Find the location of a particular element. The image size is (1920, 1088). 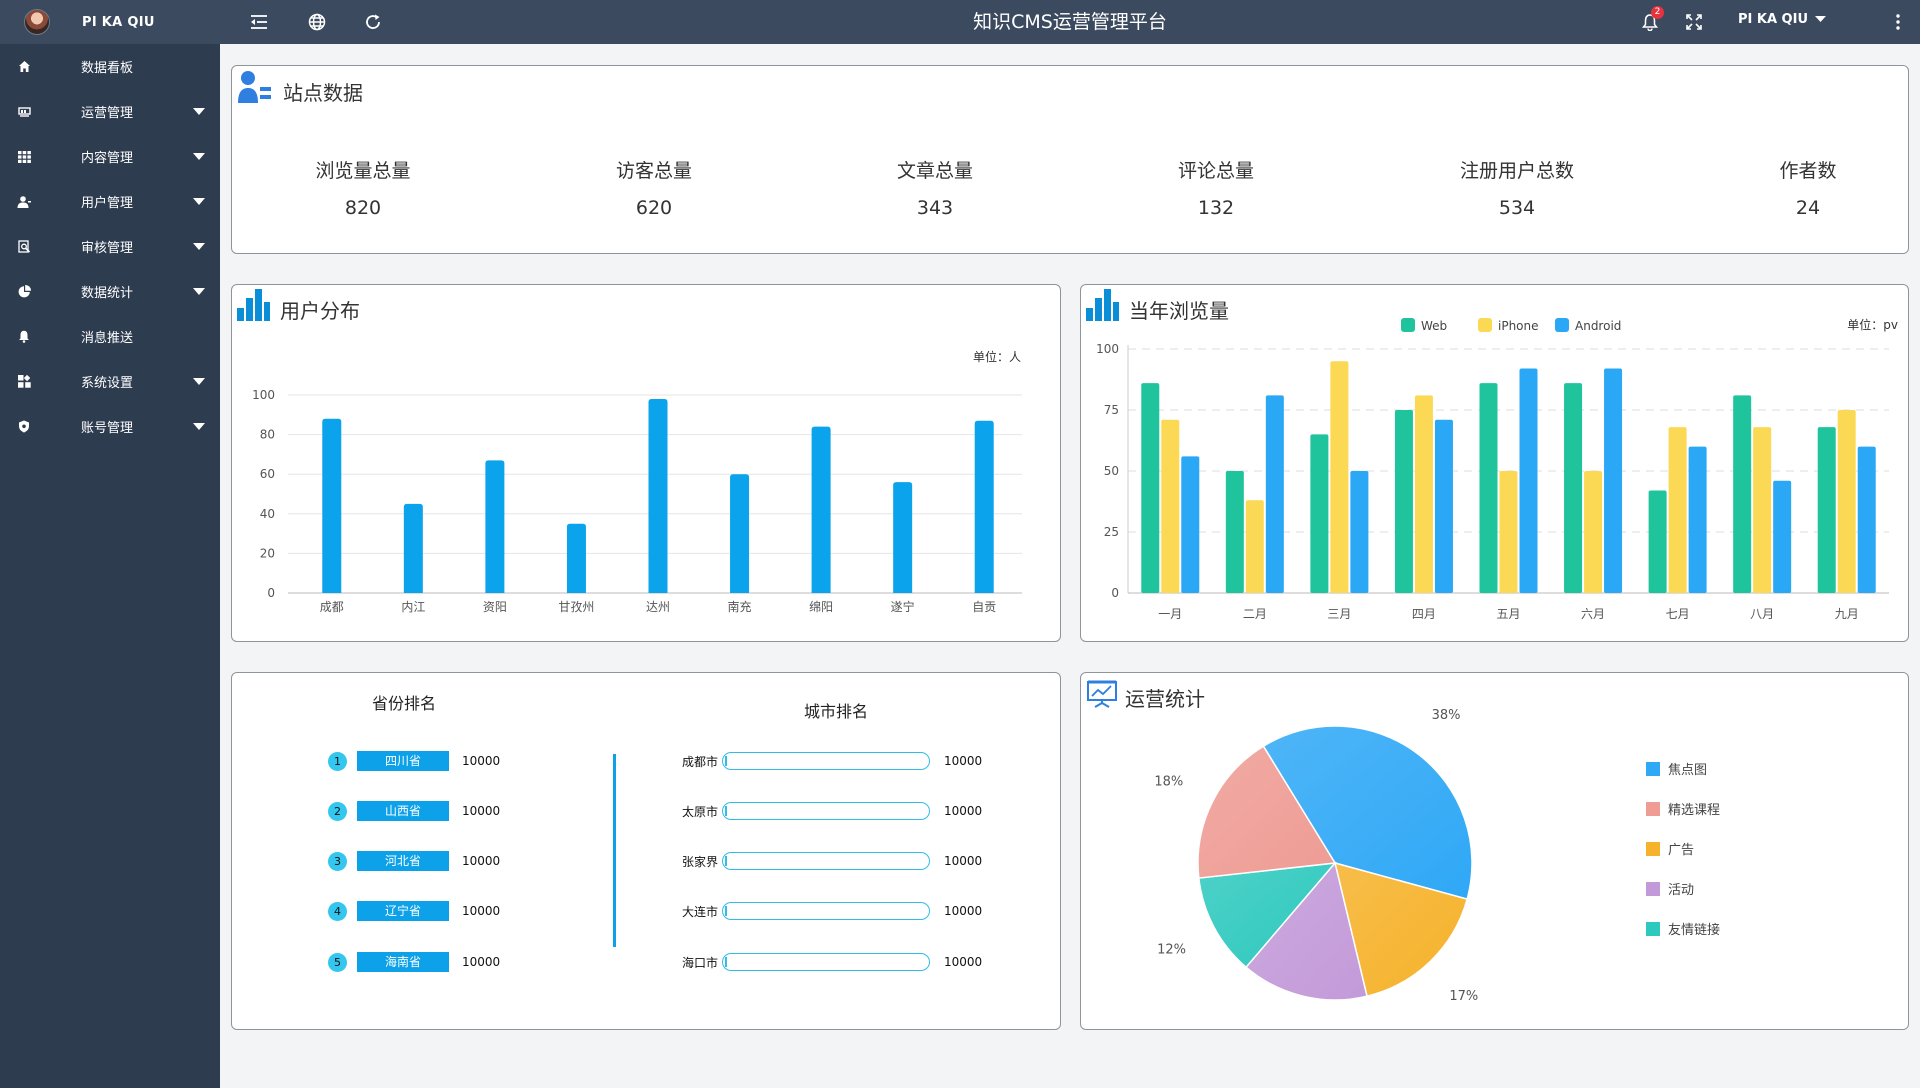

stat-item: 评论总量 132 is located at coordinates (1216, 187).